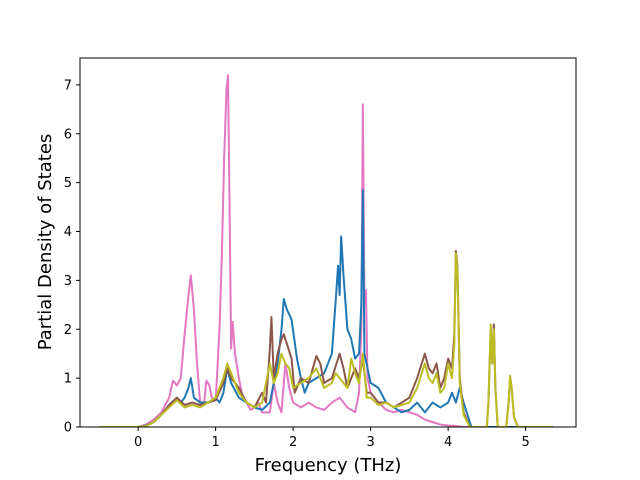  I want to click on x-tick-label: 3, so click(370, 442).